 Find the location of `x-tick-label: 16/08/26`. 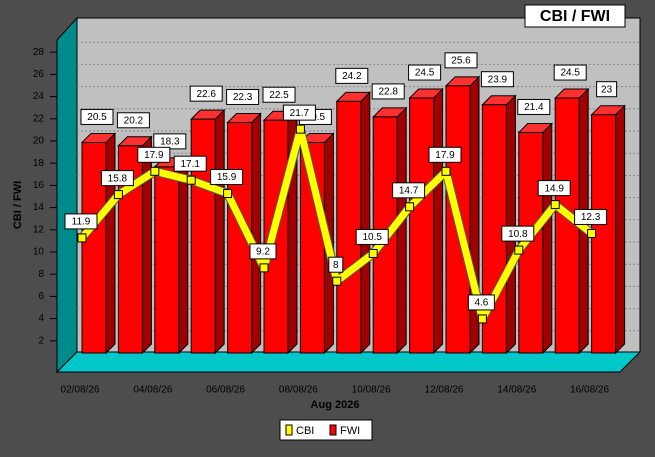

x-tick-label: 16/08/26 is located at coordinates (589, 390).